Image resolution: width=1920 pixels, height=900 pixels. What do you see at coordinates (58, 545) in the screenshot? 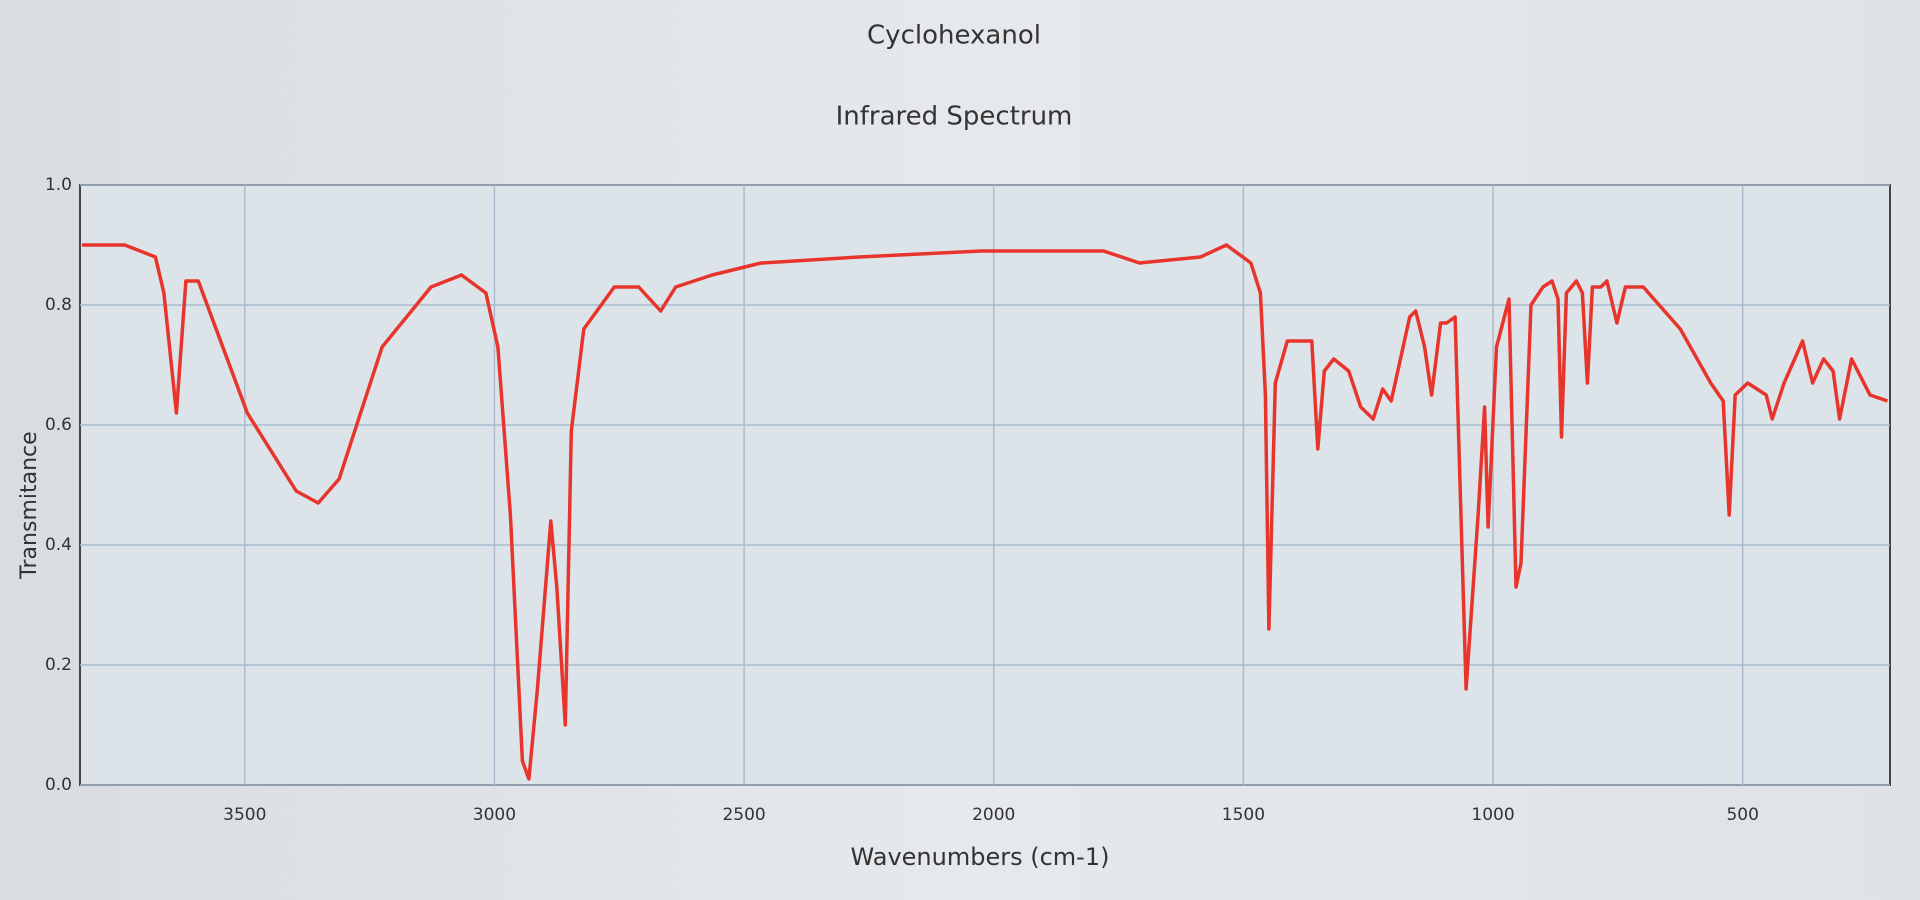
I see `y-tick-label: 0.4` at bounding box center [58, 545].